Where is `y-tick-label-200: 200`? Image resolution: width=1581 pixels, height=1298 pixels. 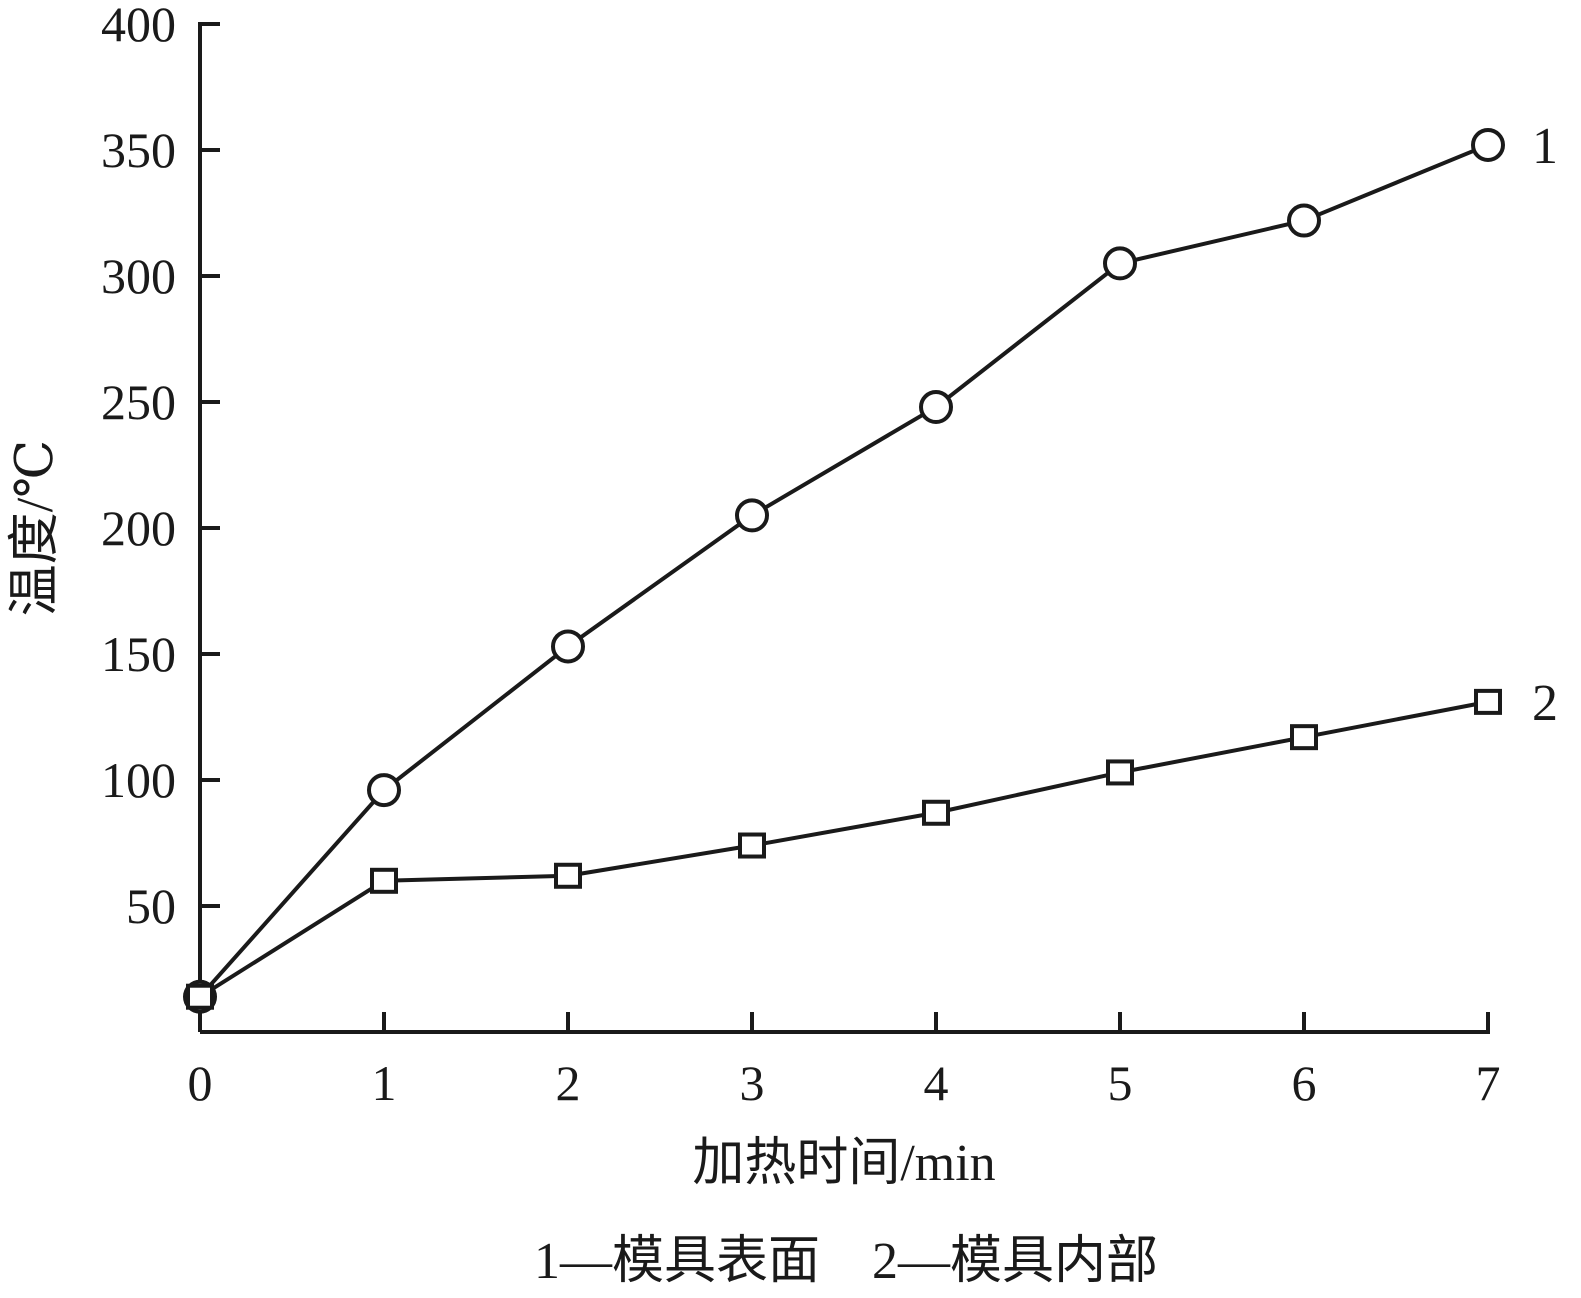
y-tick-label-200: 200 is located at coordinates (138, 528).